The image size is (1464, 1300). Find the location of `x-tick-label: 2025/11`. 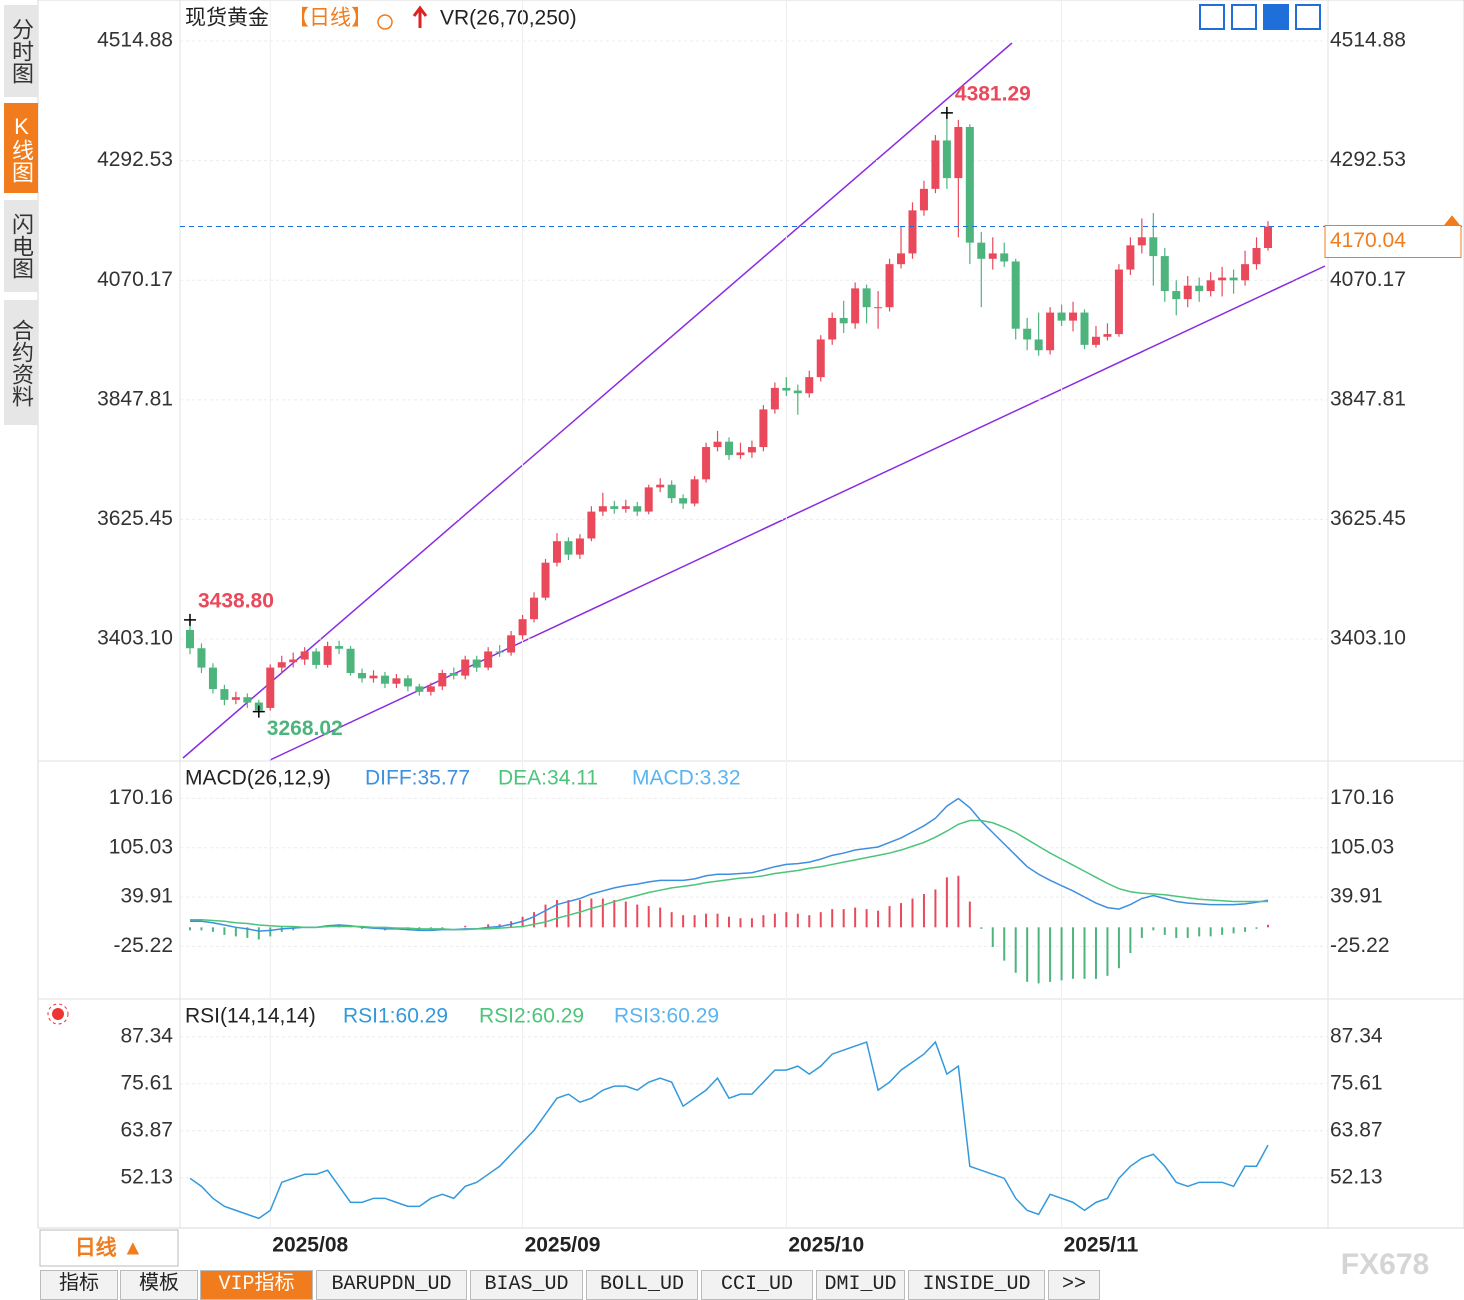

x-tick-label: 2025/11 is located at coordinates (1101, 1245).